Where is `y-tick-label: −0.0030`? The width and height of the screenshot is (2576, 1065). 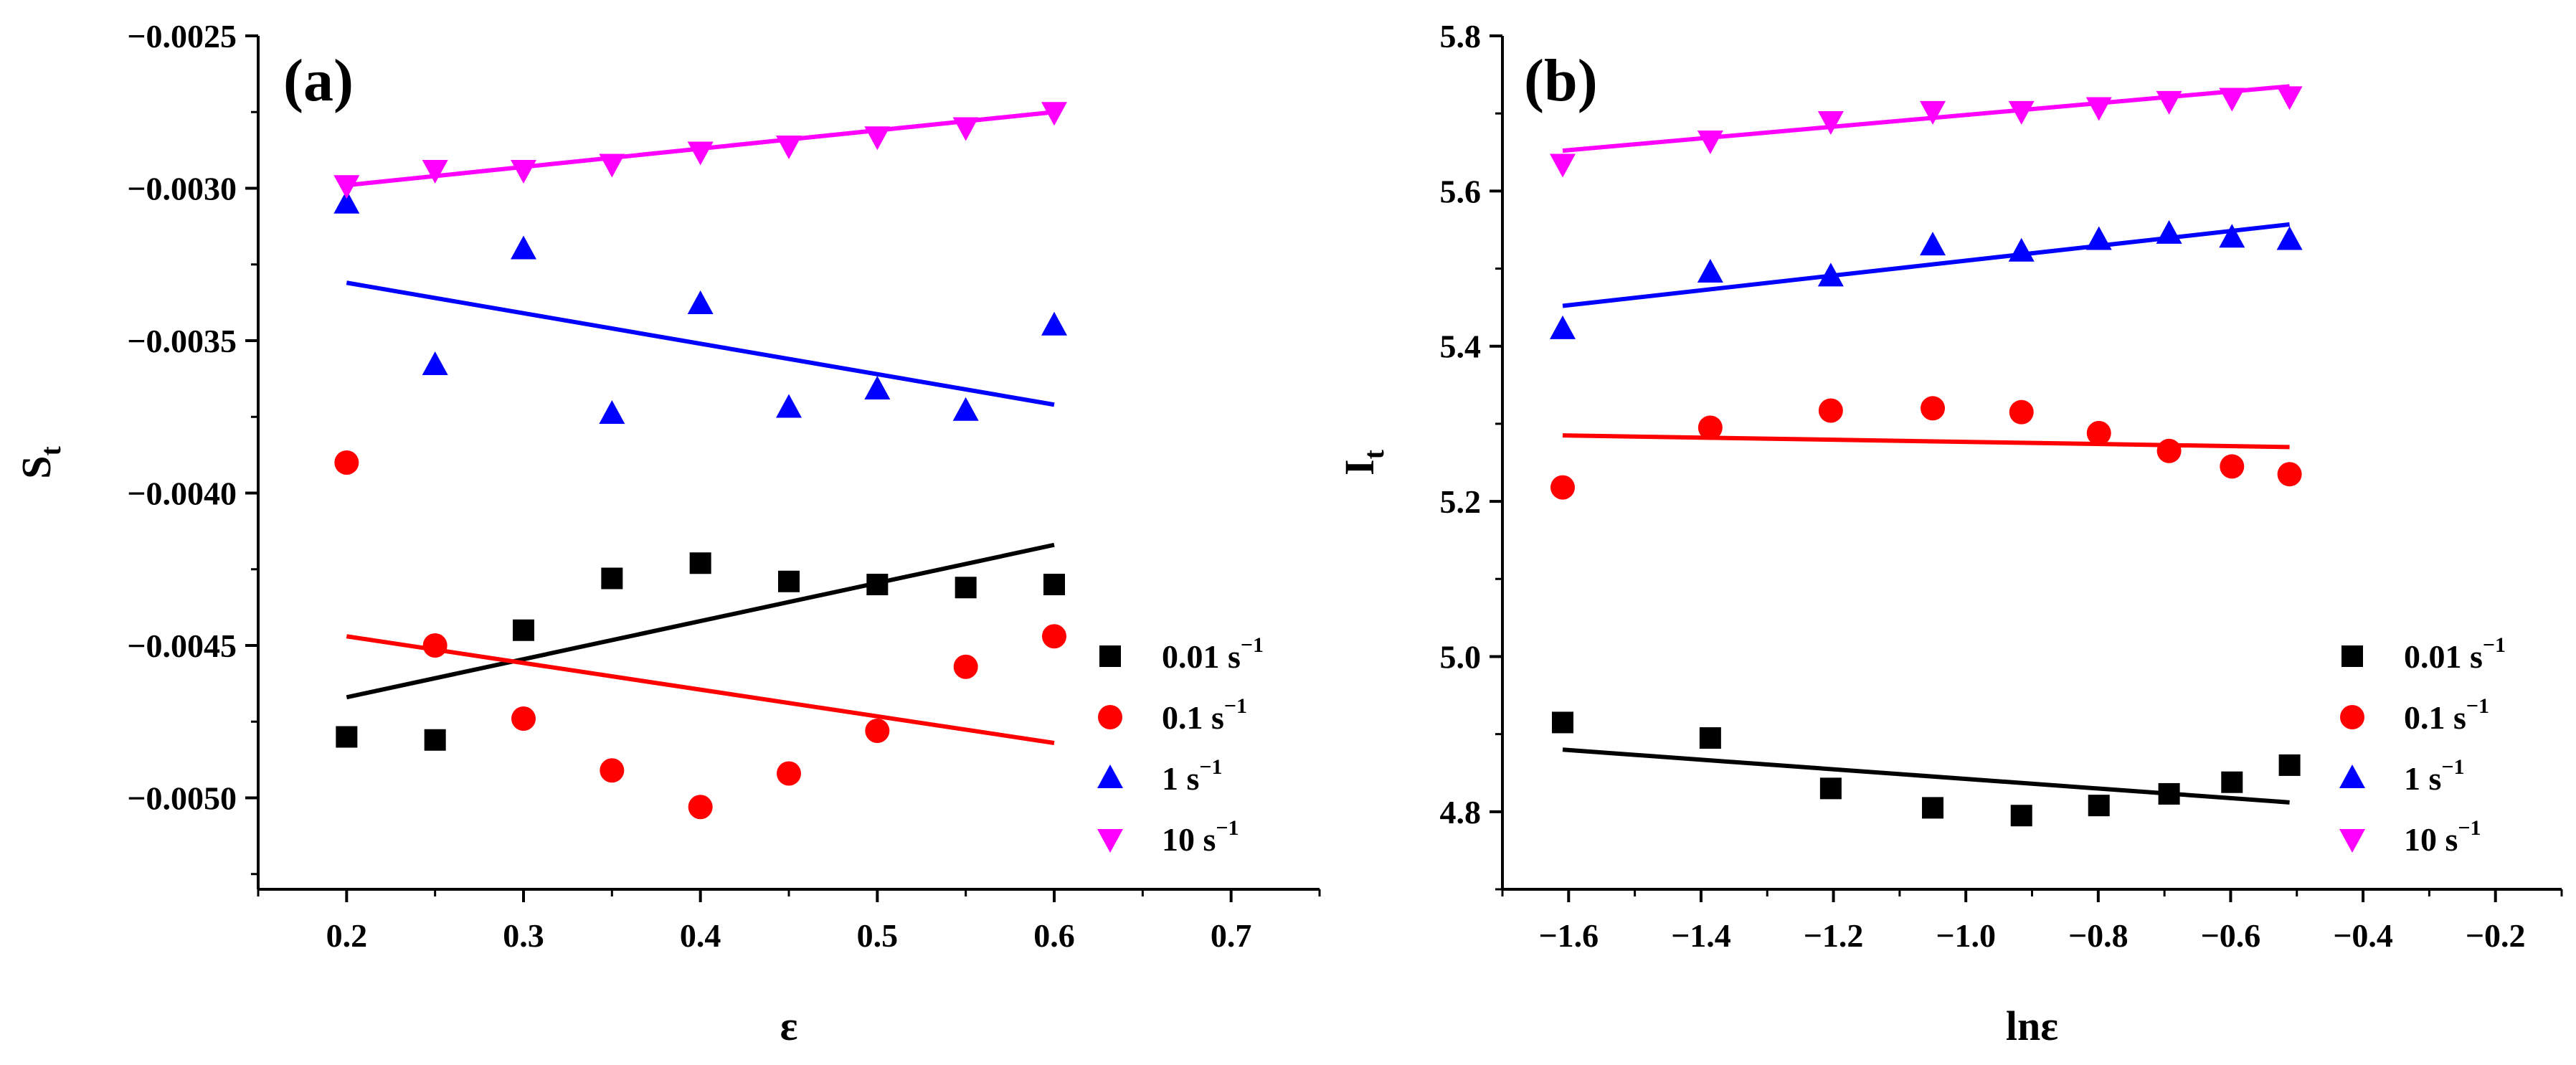 y-tick-label: −0.0030 is located at coordinates (182, 189).